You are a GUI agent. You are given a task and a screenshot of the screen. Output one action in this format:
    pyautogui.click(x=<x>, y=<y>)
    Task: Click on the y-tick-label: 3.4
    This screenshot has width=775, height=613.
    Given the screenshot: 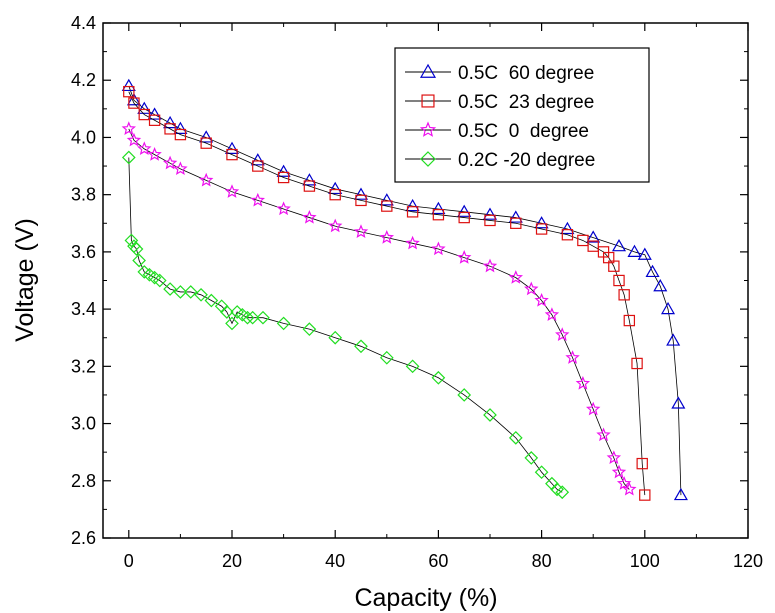 What is the action you would take?
    pyautogui.click(x=83, y=309)
    